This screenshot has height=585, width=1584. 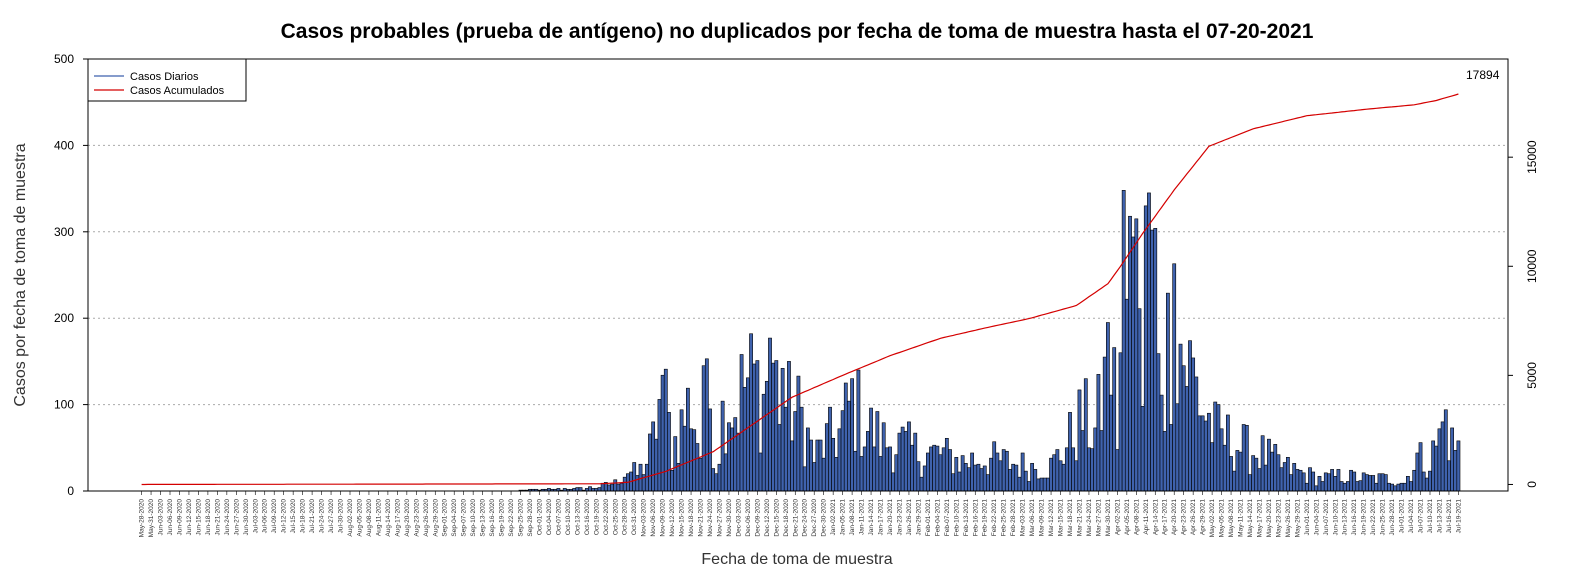 What do you see at coordinates (64, 145) in the screenshot?
I see `y-tick-label: 400` at bounding box center [64, 145].